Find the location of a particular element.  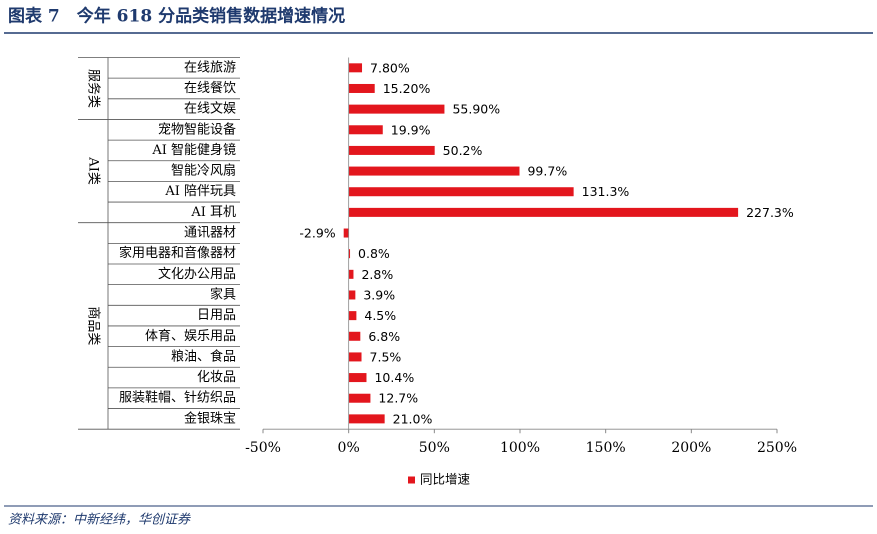

value-label: 99.7% is located at coordinates (547, 171).